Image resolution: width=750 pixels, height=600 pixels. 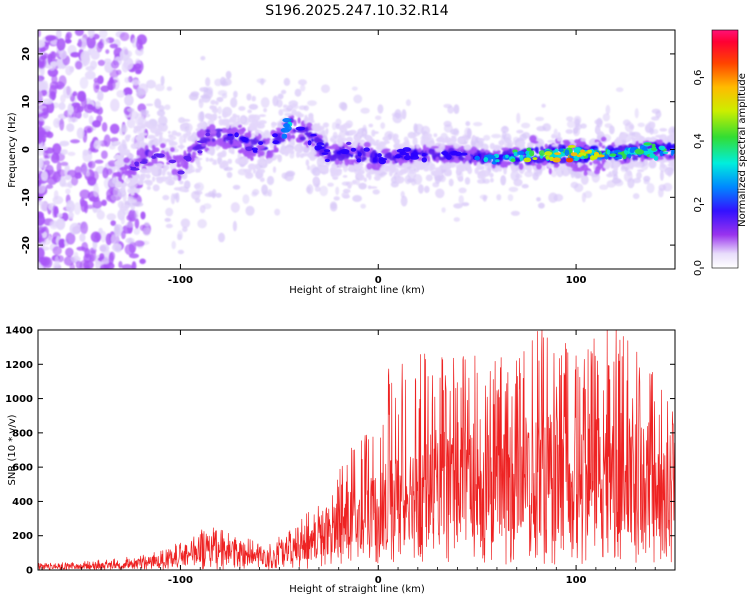 I want to click on y-tick-label: -20, so click(x=26, y=245).